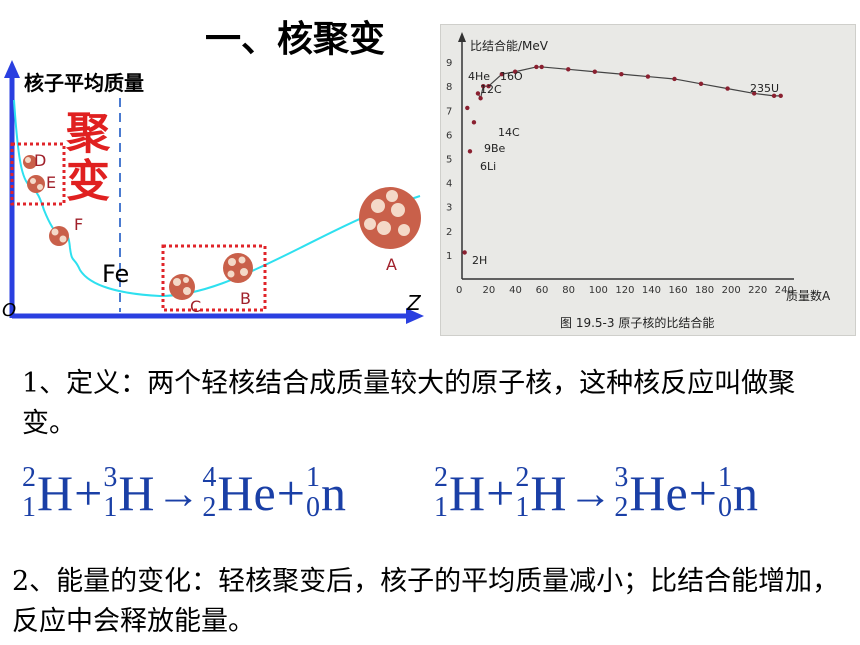 The image size is (860, 645). What do you see at coordinates (30, 162) in the screenshot?
I see `nucleus-d` at bounding box center [30, 162].